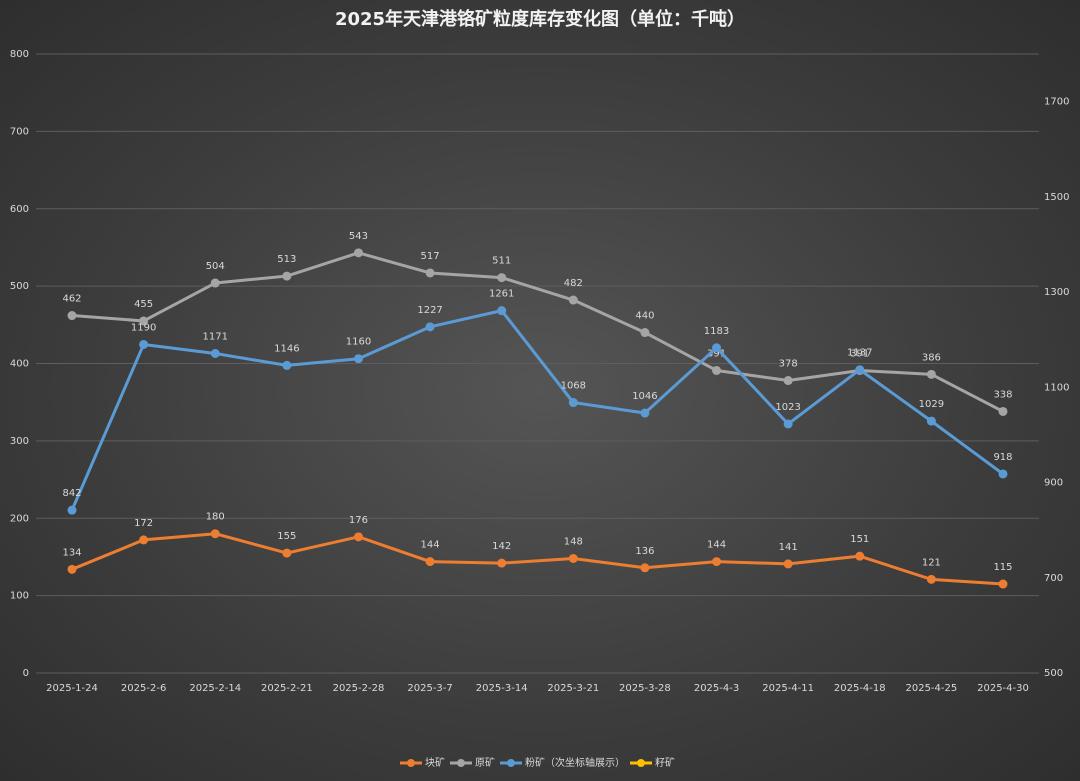  What do you see at coordinates (19, 364) in the screenshot?
I see `y-tick-label: 400` at bounding box center [19, 364].